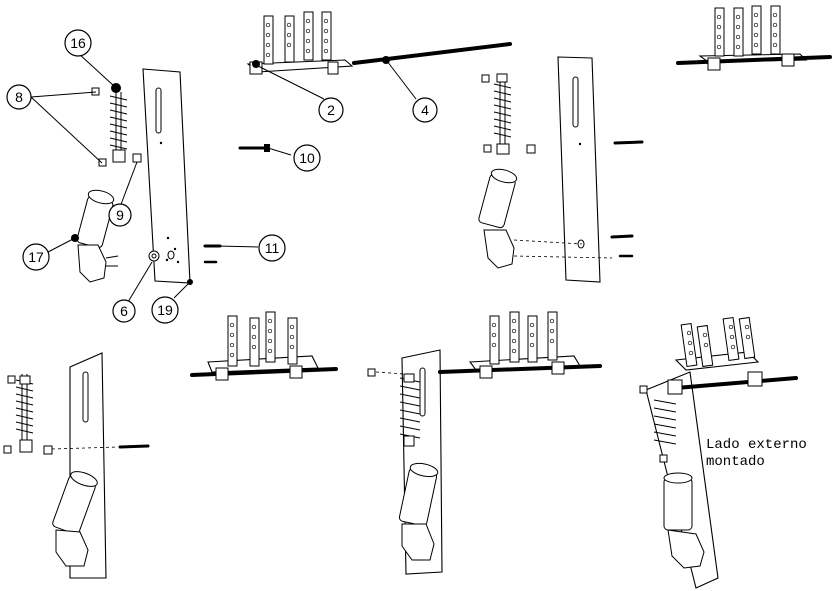  I want to click on callout-4: 4, so click(425, 110).